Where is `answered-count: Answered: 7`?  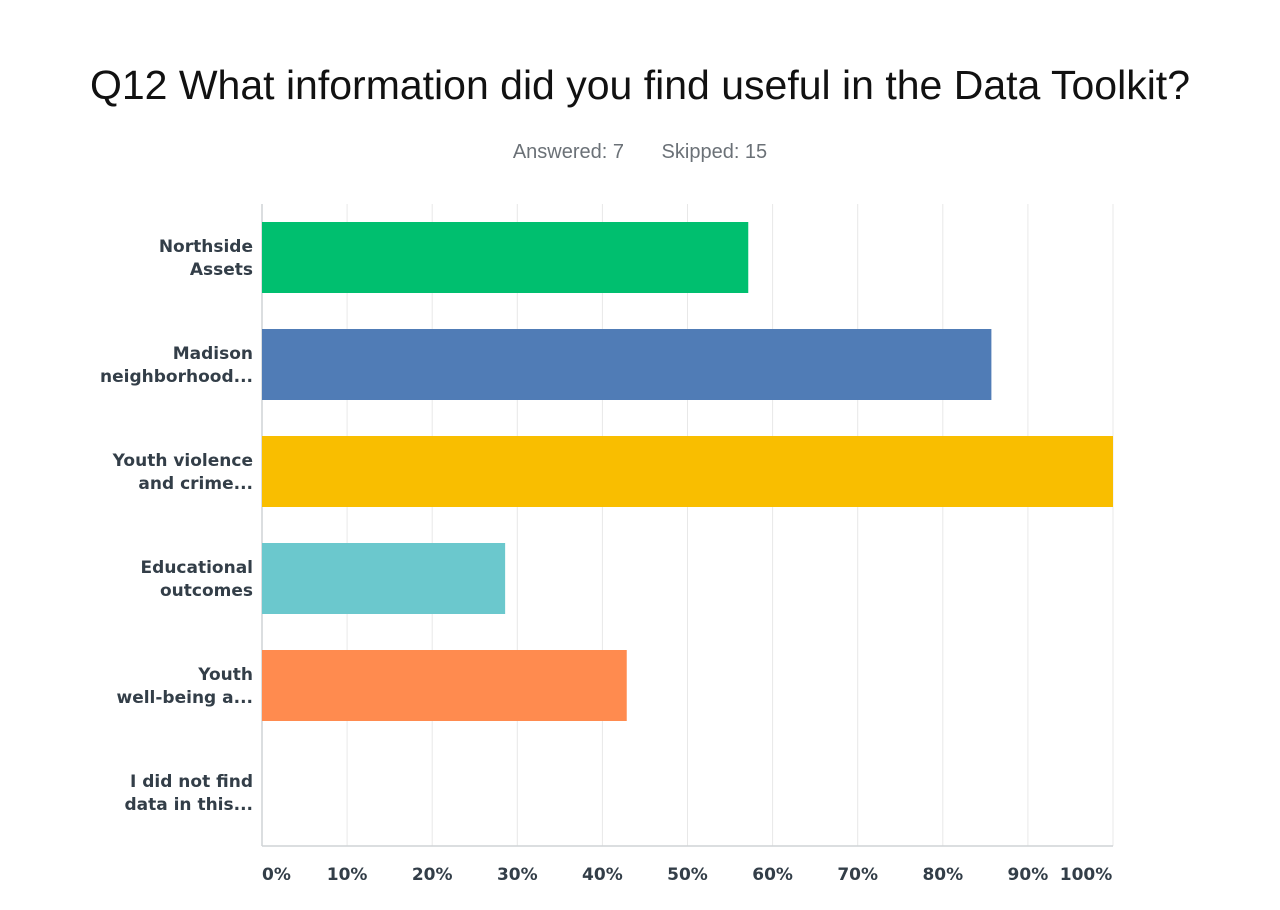
answered-count: Answered: 7 is located at coordinates (568, 152).